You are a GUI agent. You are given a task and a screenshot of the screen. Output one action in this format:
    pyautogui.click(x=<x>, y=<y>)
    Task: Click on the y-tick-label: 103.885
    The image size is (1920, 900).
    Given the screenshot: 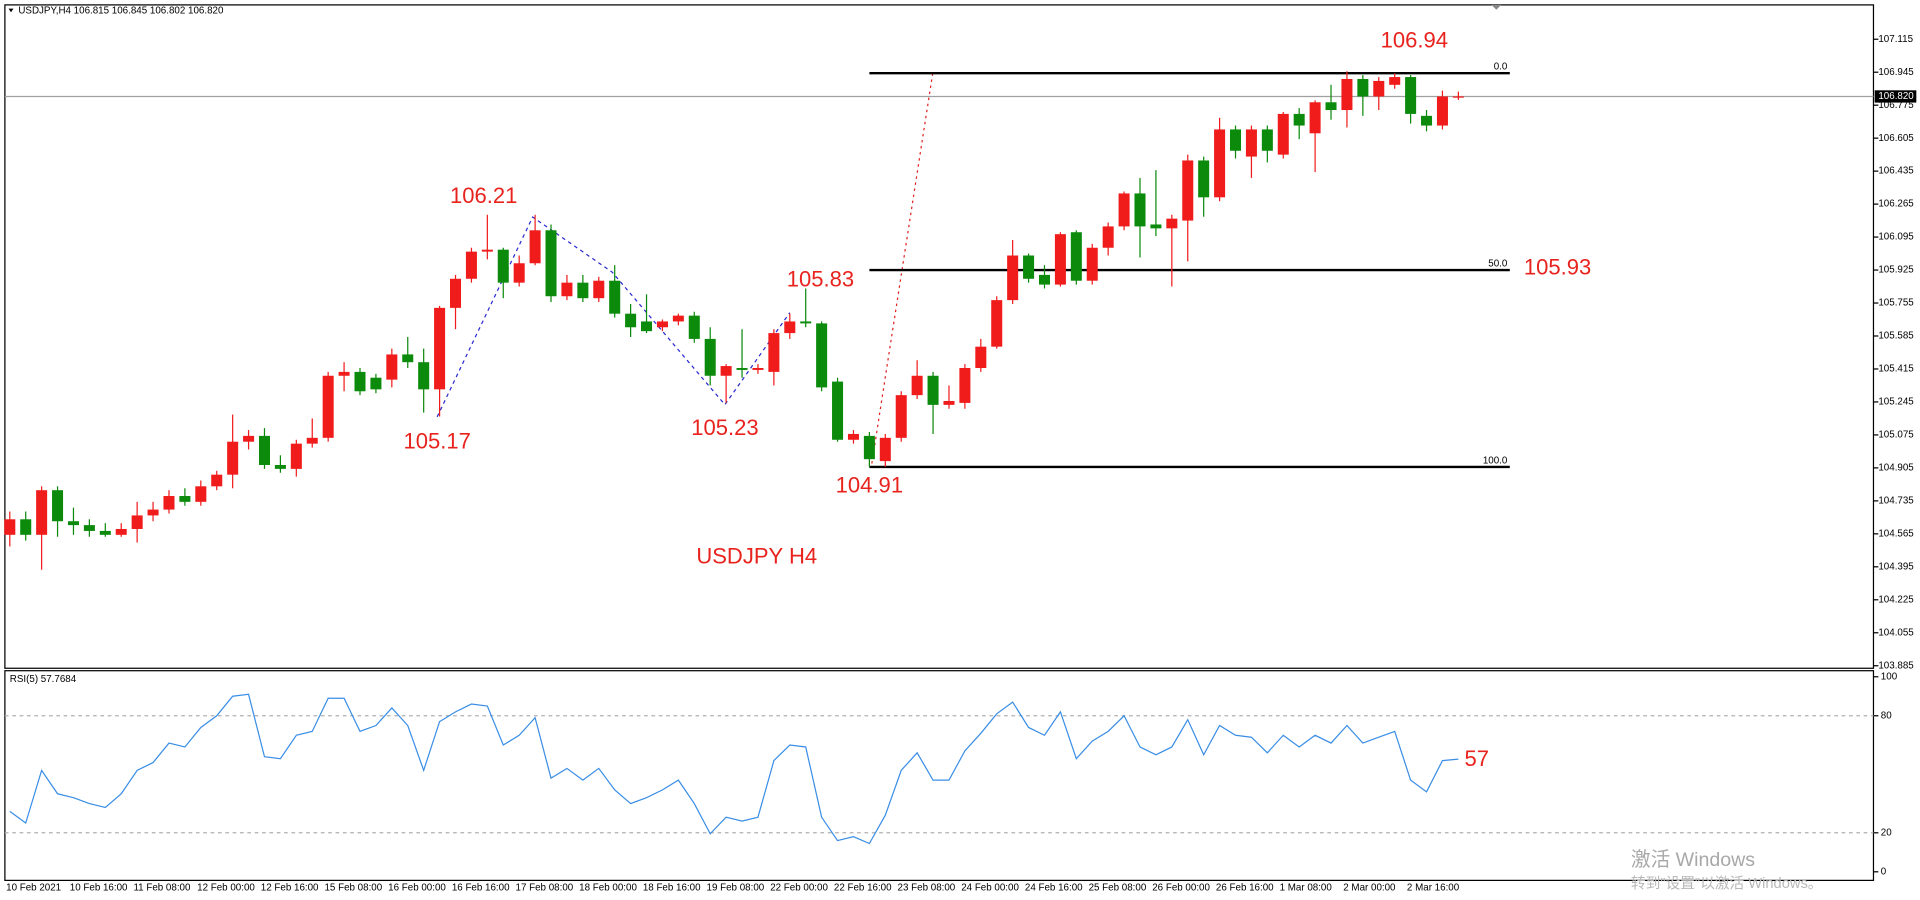 What is the action you would take?
    pyautogui.click(x=1896, y=665)
    